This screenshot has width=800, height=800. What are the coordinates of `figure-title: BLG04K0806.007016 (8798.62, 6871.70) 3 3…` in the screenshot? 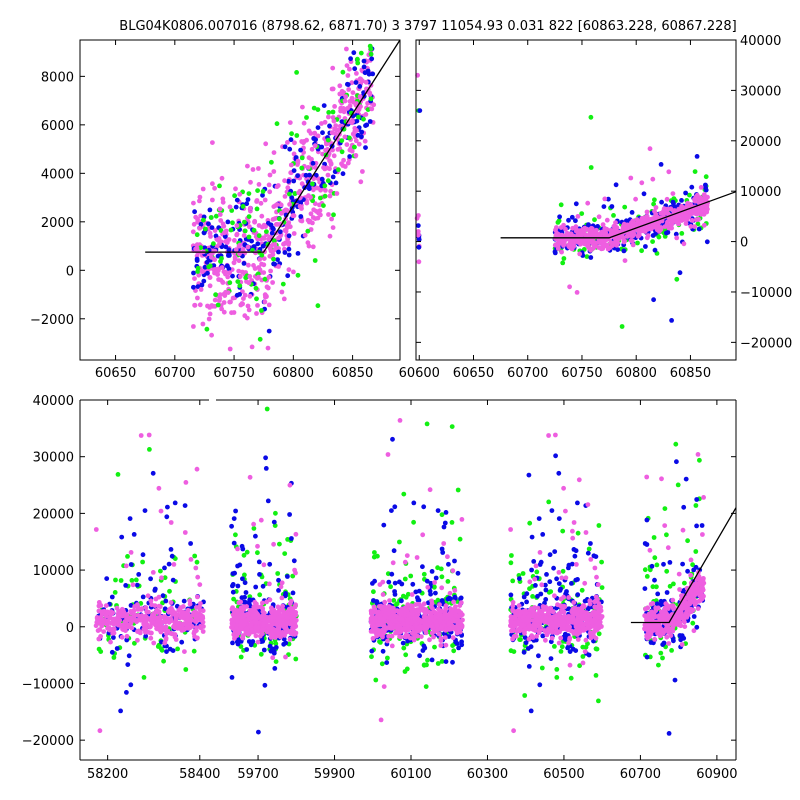 It's located at (427, 26).